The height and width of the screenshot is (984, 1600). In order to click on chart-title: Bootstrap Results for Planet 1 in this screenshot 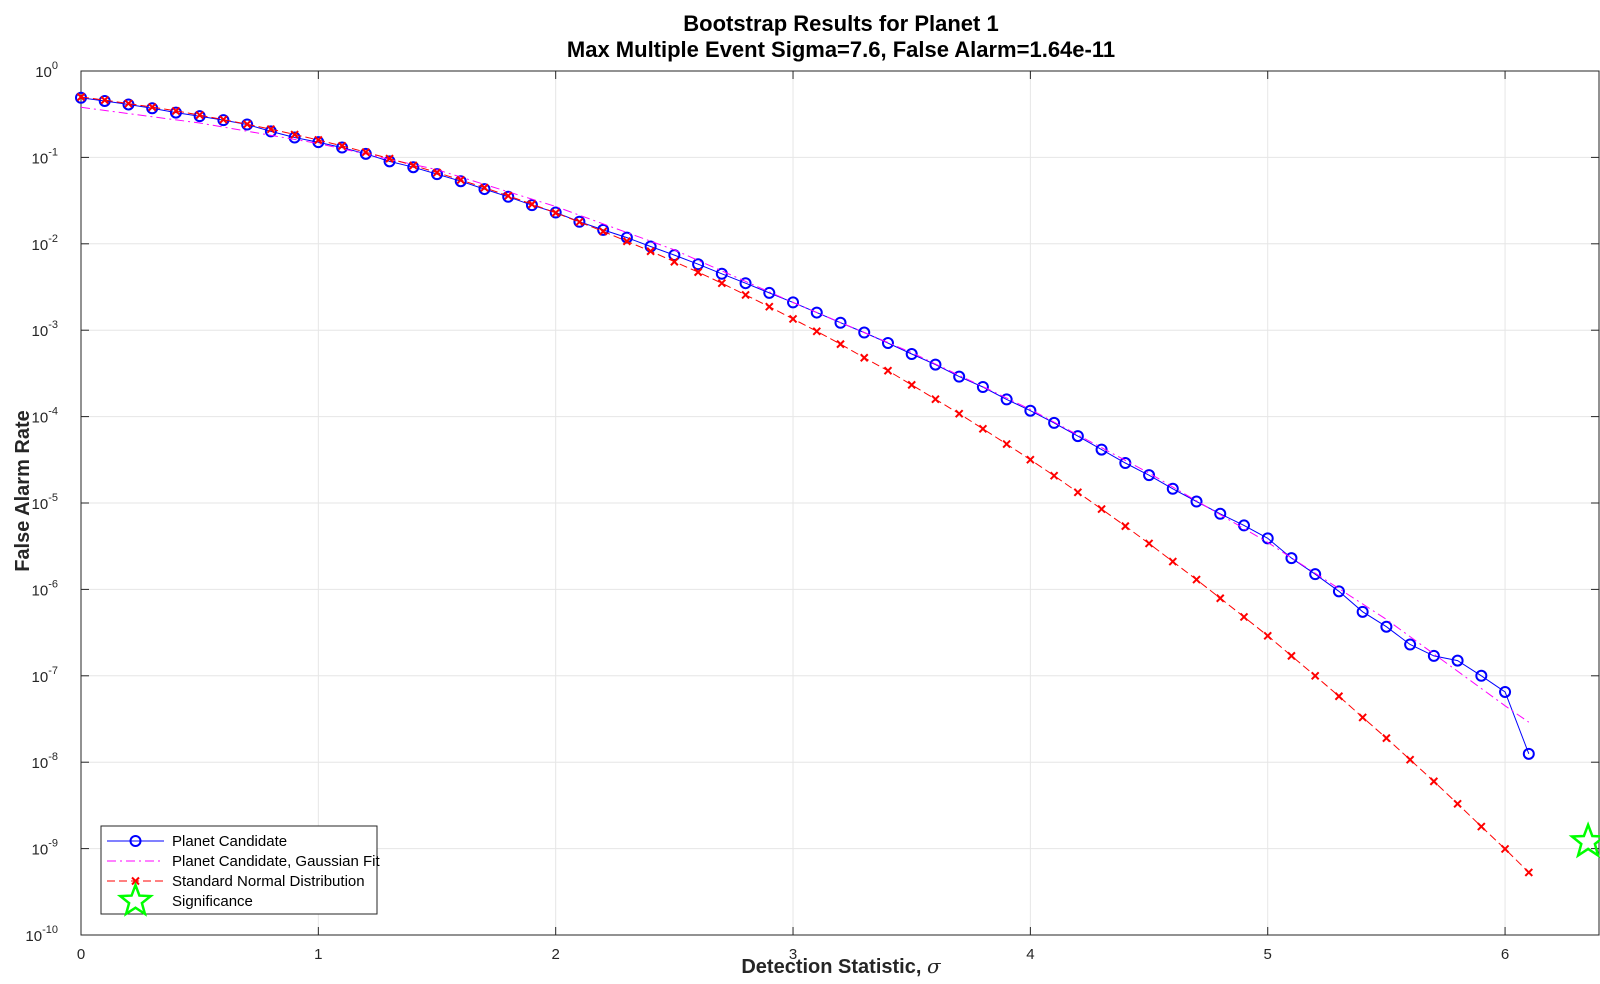, I will do `click(840, 23)`.